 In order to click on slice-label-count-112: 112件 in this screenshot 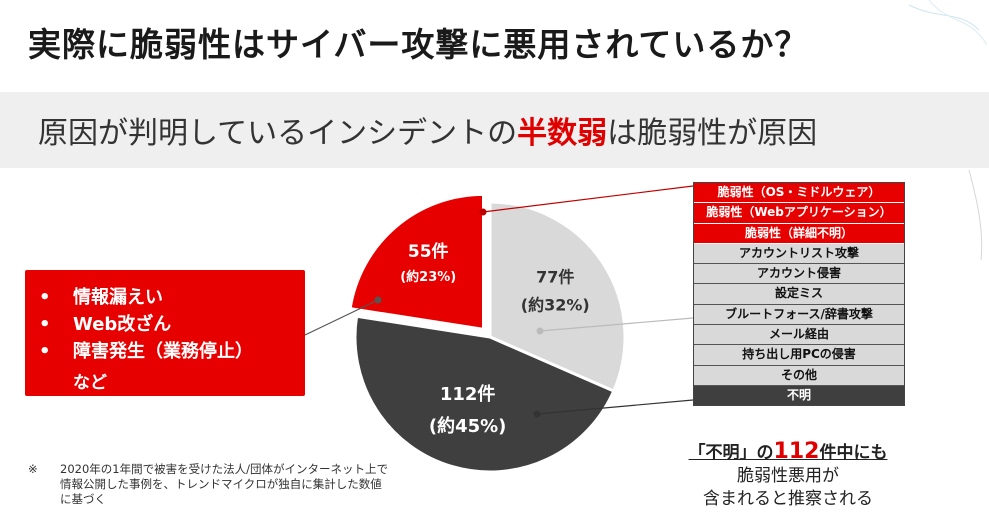, I will do `click(468, 394)`.